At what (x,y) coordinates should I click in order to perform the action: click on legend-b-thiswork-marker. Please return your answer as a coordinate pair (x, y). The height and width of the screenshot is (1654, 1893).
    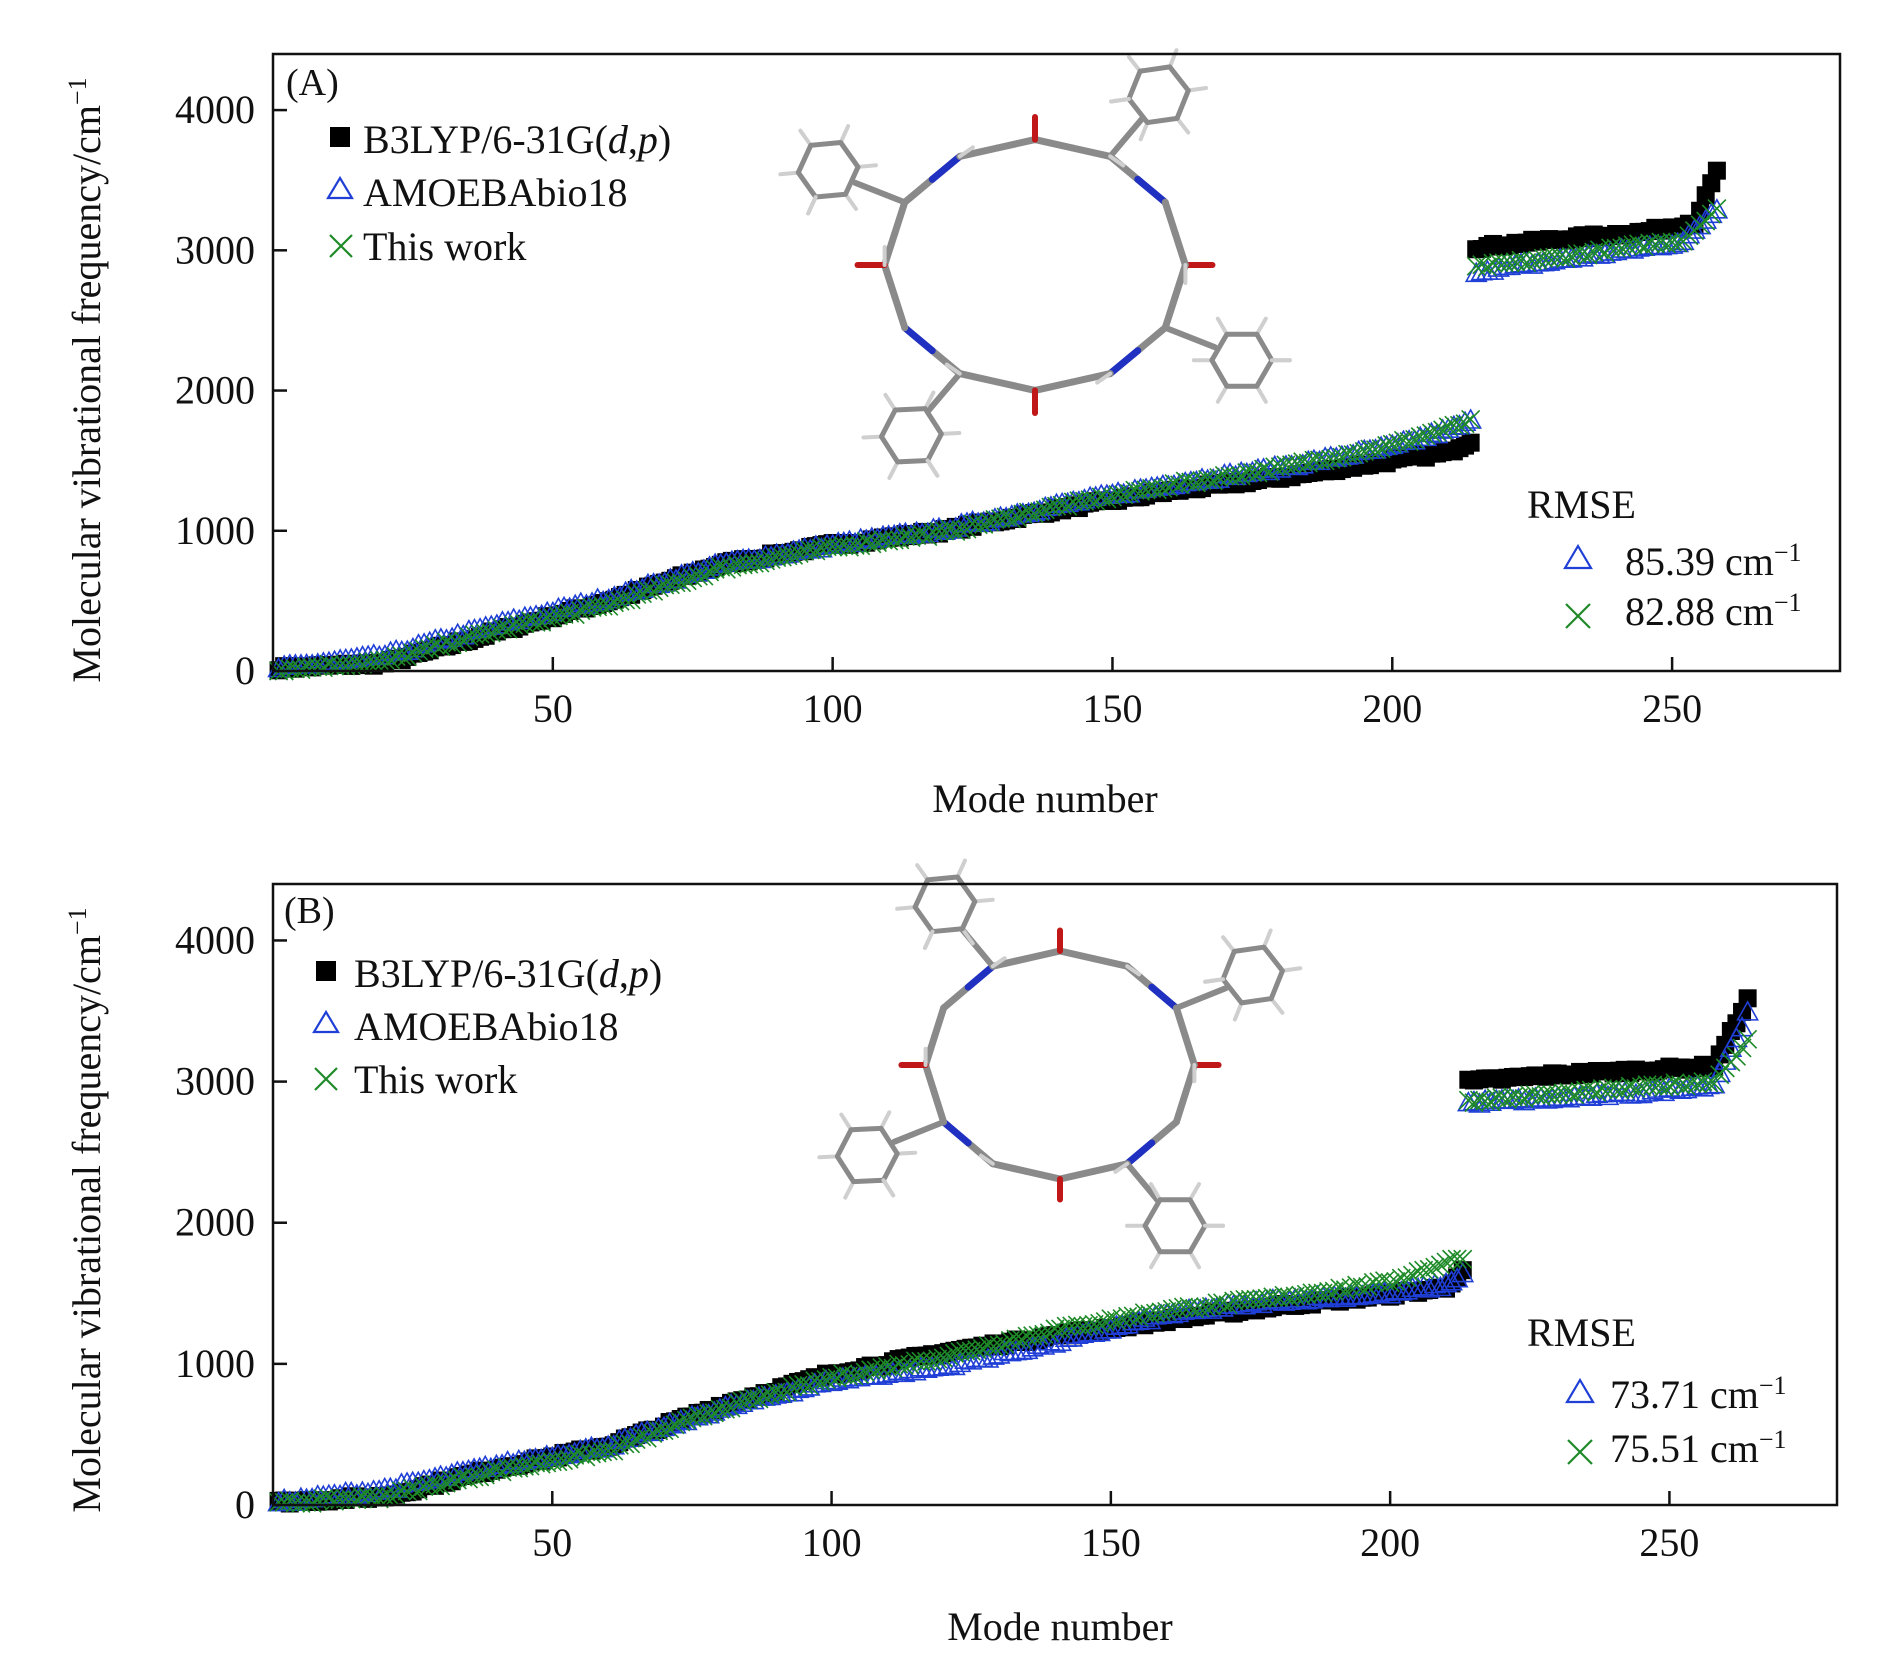
    Looking at the image, I should click on (326, 1079).